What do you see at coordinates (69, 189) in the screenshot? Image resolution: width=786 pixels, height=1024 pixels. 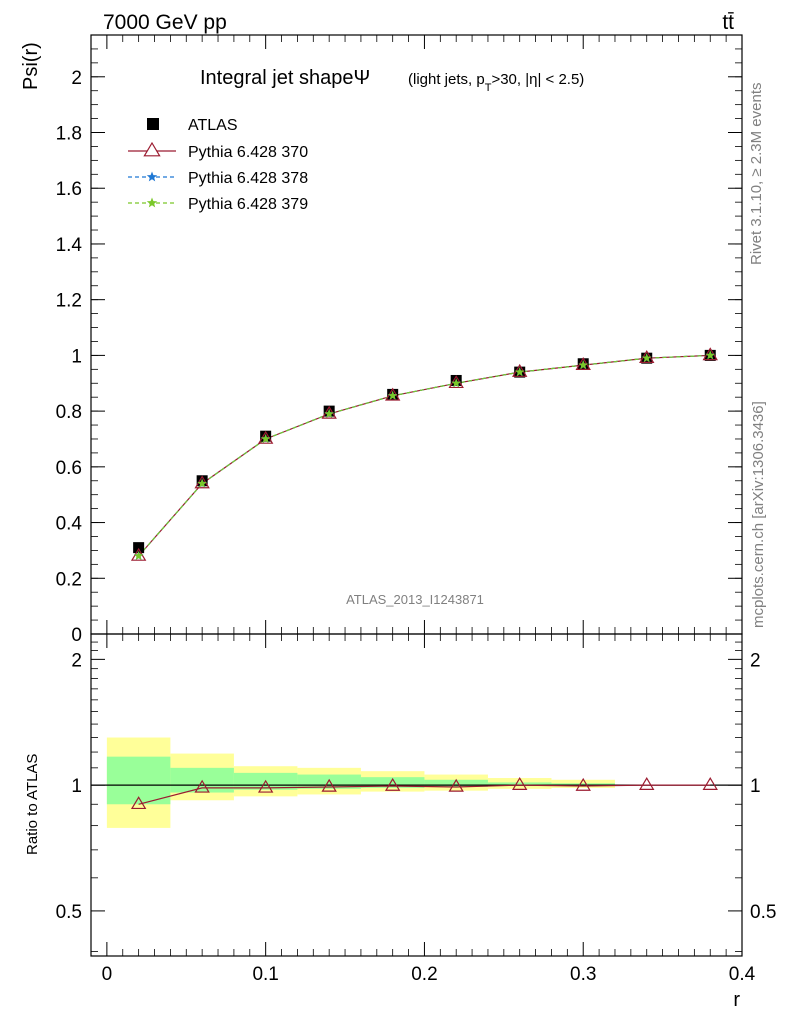 I see `y-tick-label: 1.6` at bounding box center [69, 189].